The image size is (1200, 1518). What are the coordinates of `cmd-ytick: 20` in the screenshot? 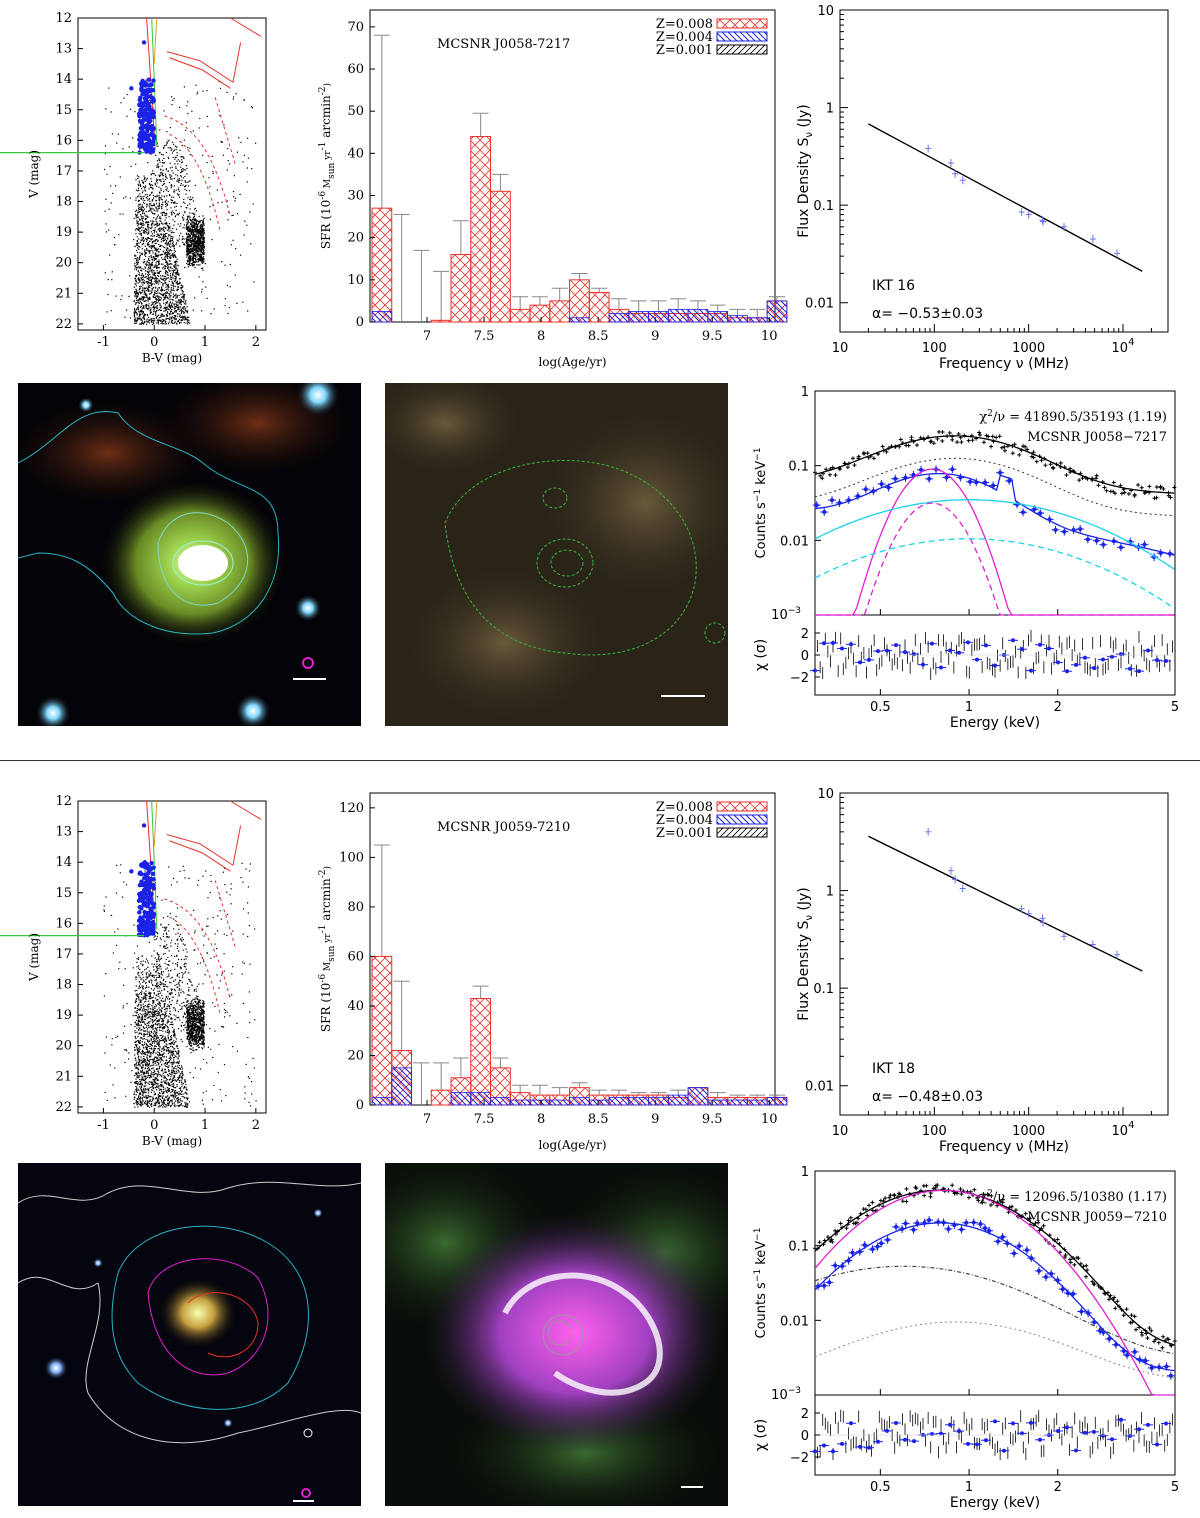 It's located at (63, 263).